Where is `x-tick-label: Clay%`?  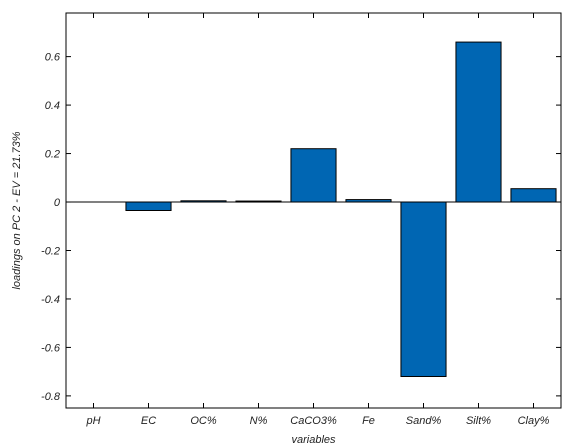
x-tick-label: Clay% is located at coordinates (534, 421).